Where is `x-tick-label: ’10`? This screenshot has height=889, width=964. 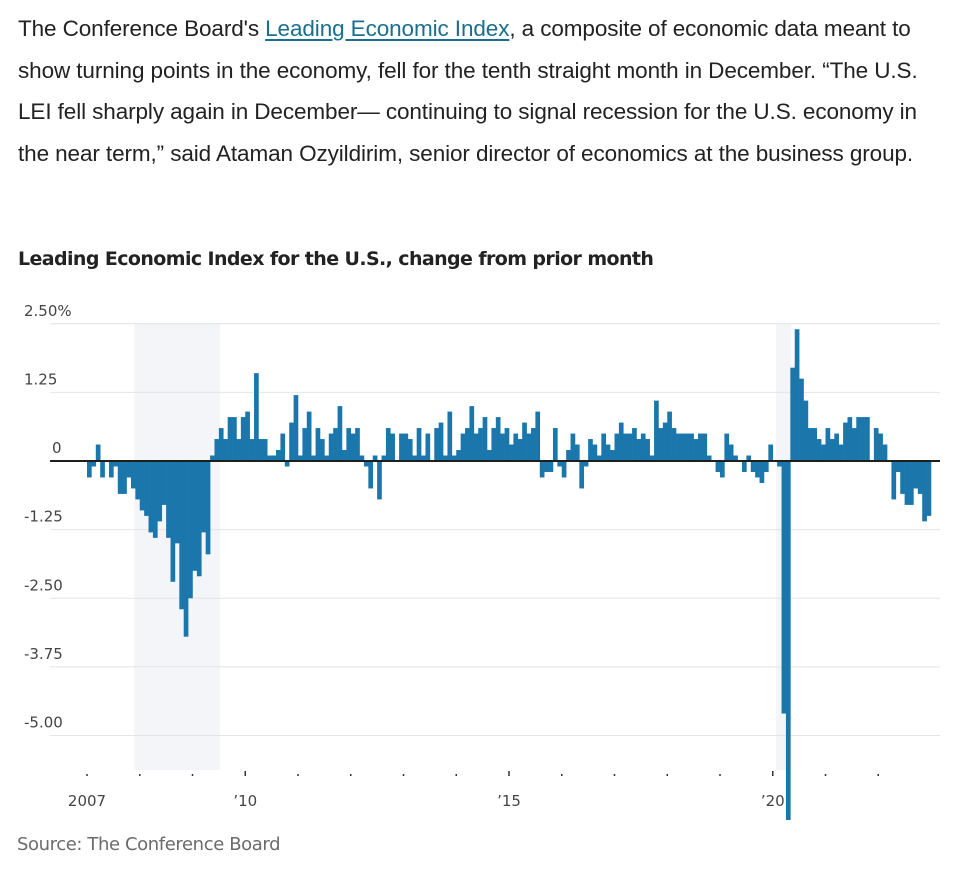 x-tick-label: ’10 is located at coordinates (245, 801).